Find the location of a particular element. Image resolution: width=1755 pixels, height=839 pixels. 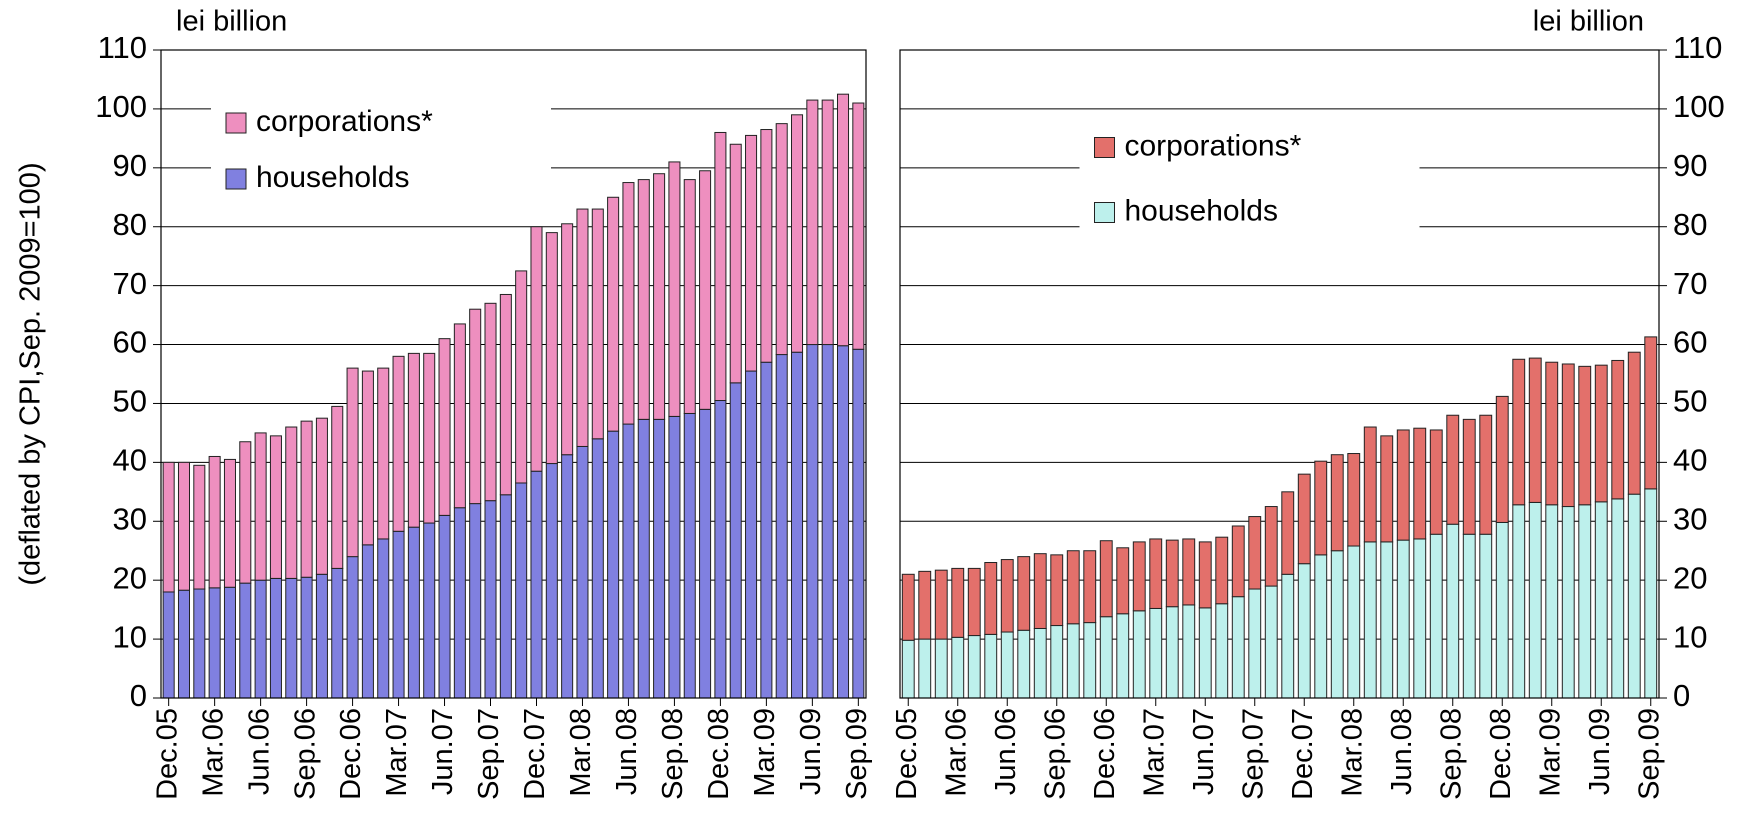

y-tick-label: 90 is located at coordinates (130, 165).